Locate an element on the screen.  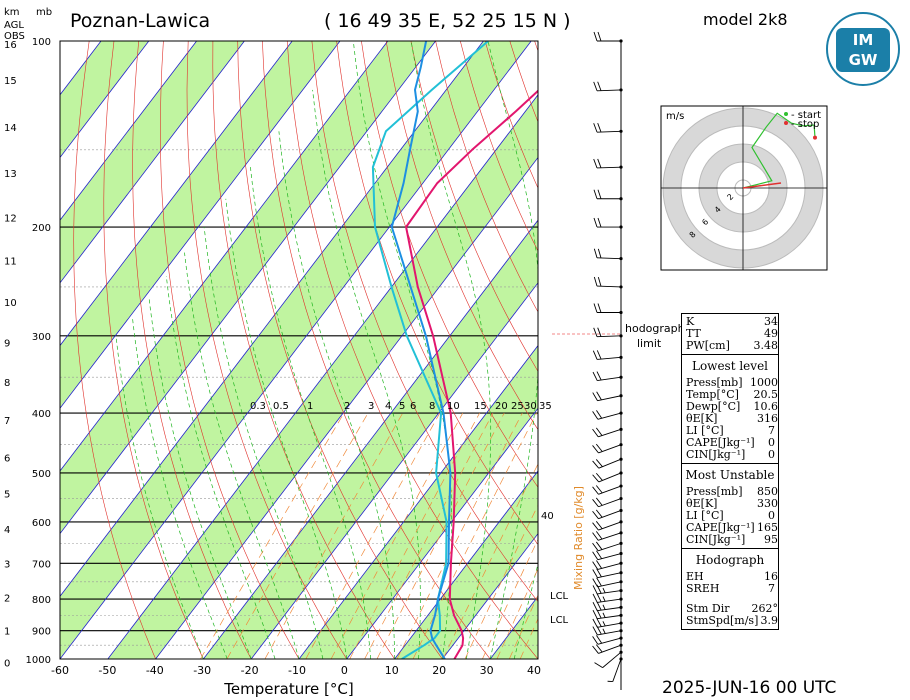
temperature-tick: -40 is located at coordinates (155, 670).